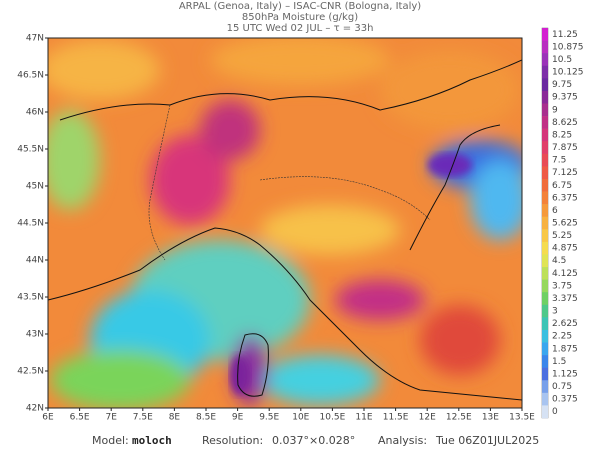 This screenshot has height=450, width=600. I want to click on lon-label: 10E, so click(300, 418).